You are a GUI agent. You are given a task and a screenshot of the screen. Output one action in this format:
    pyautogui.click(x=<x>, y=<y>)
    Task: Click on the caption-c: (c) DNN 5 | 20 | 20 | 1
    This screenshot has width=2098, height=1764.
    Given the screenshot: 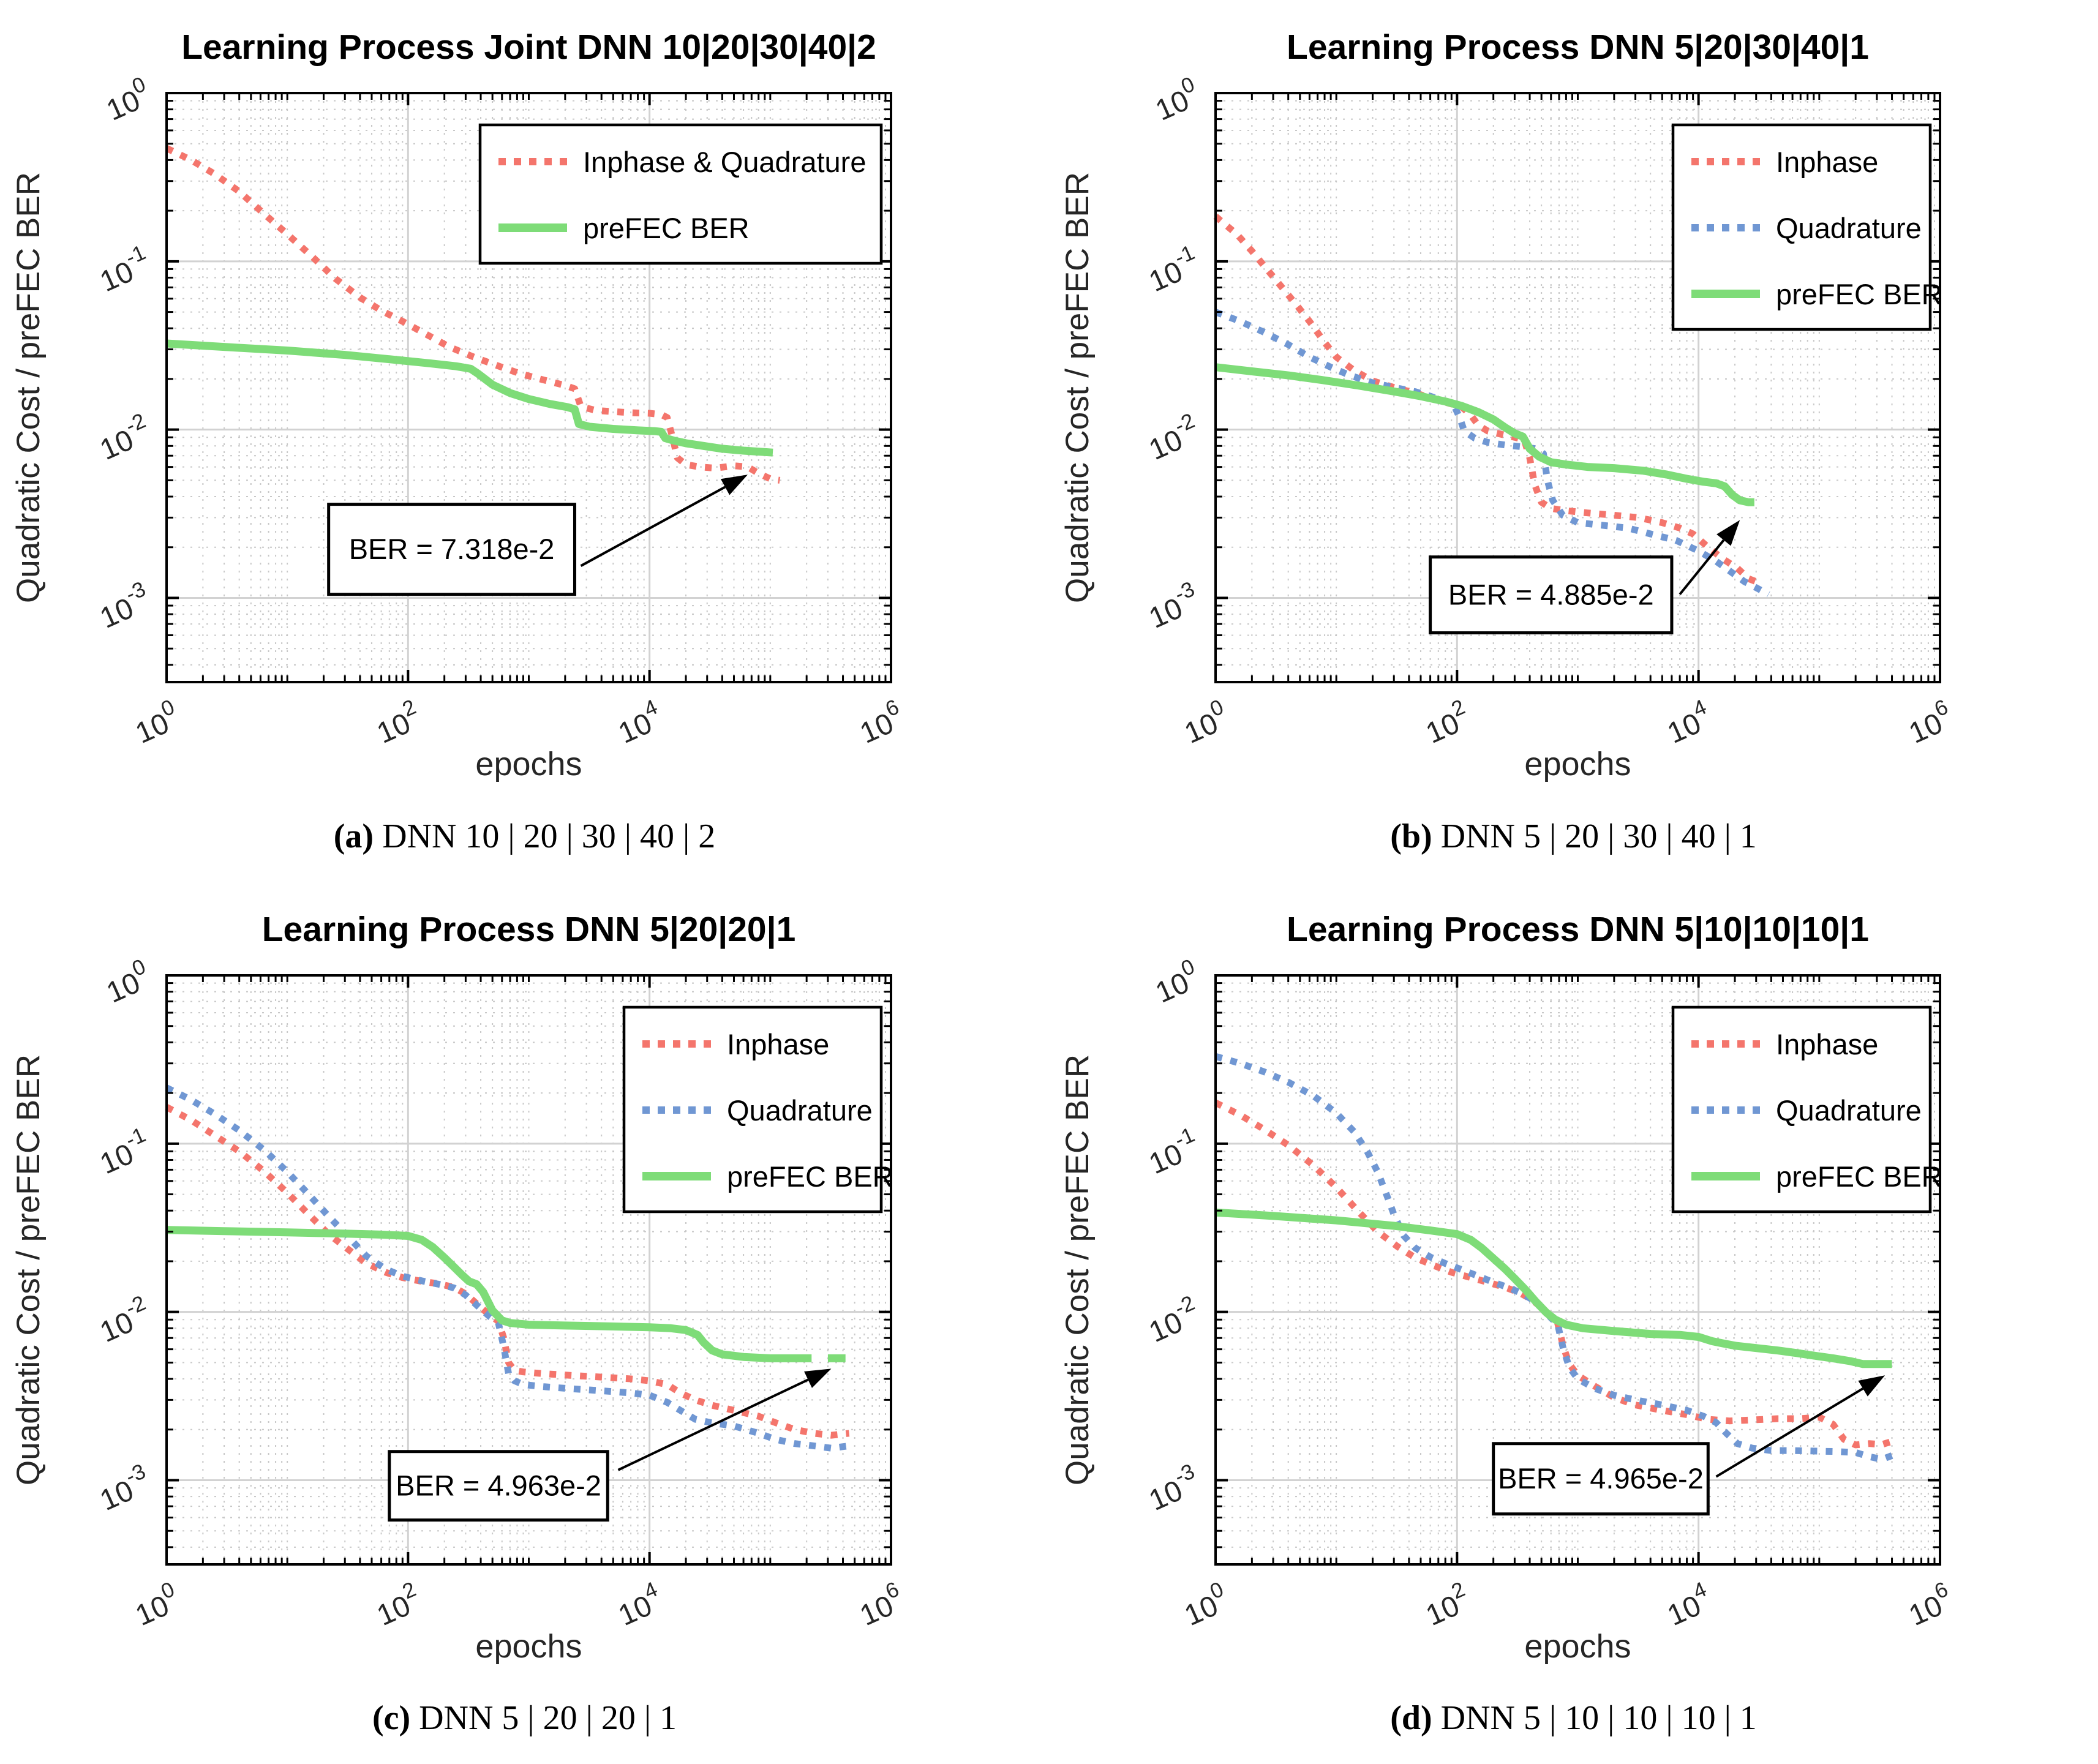 What is the action you would take?
    pyautogui.click(x=524, y=1718)
    